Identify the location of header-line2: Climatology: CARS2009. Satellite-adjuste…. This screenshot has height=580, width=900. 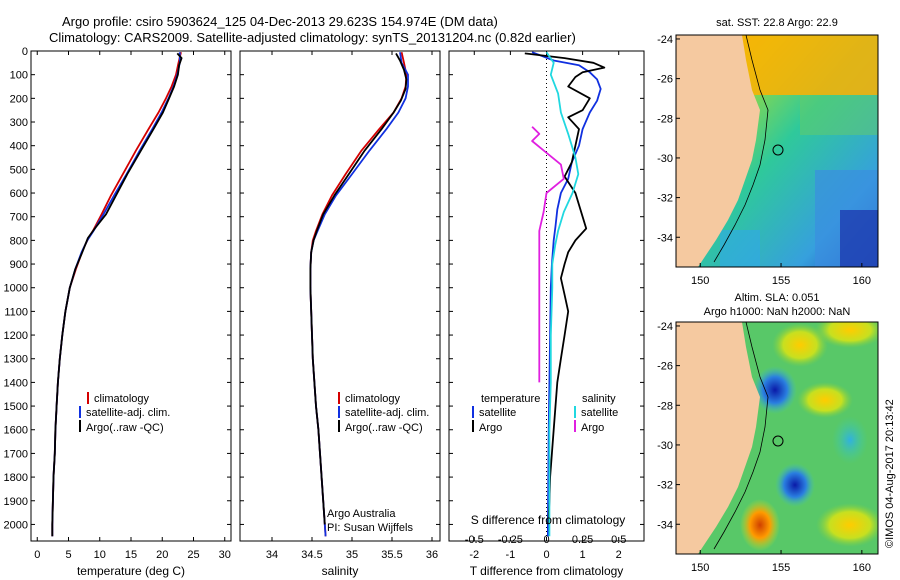
(312, 37).